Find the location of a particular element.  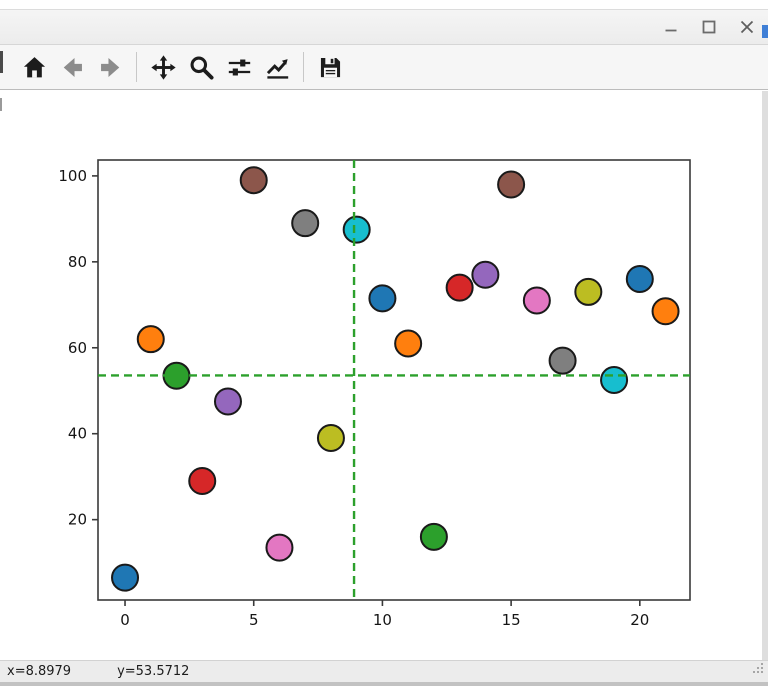

close-icon is located at coordinates (747, 28).